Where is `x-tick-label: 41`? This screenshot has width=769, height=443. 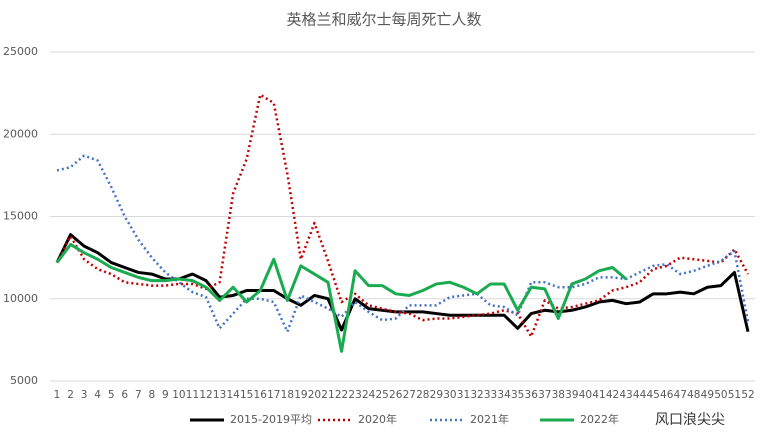
x-tick-label: 41 is located at coordinates (598, 395).